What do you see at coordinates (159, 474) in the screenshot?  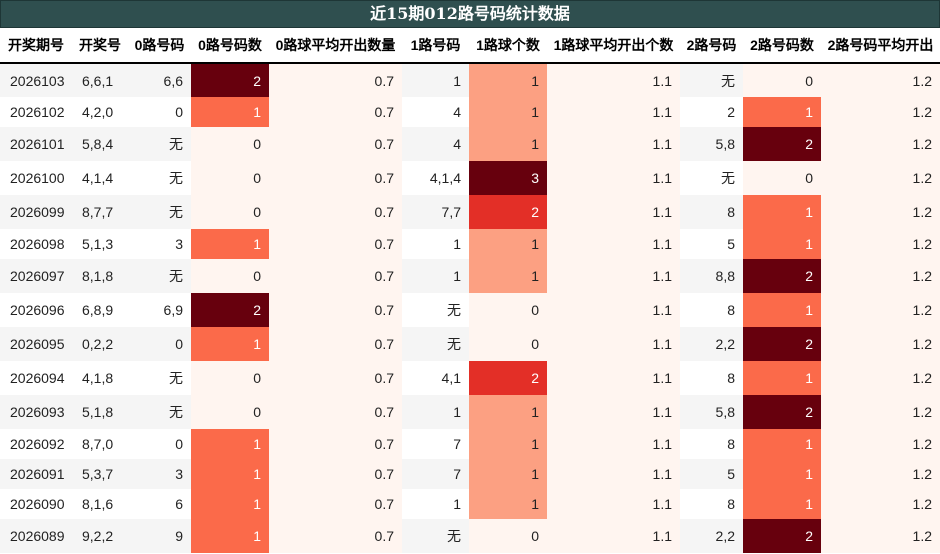 I see `cell-route0-numbers: 3` at bounding box center [159, 474].